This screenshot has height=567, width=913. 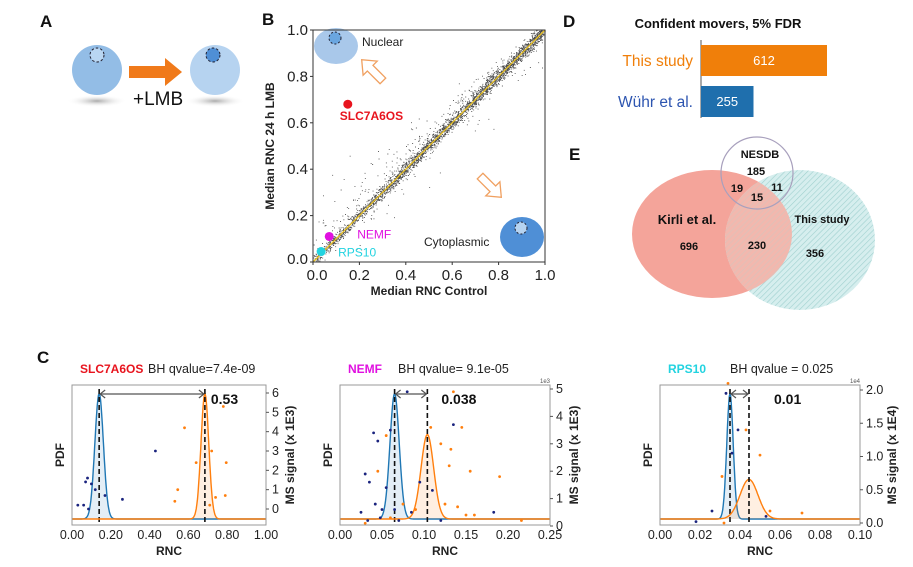 I want to click on c-y2tick-label: 1.5, so click(x=874, y=423).